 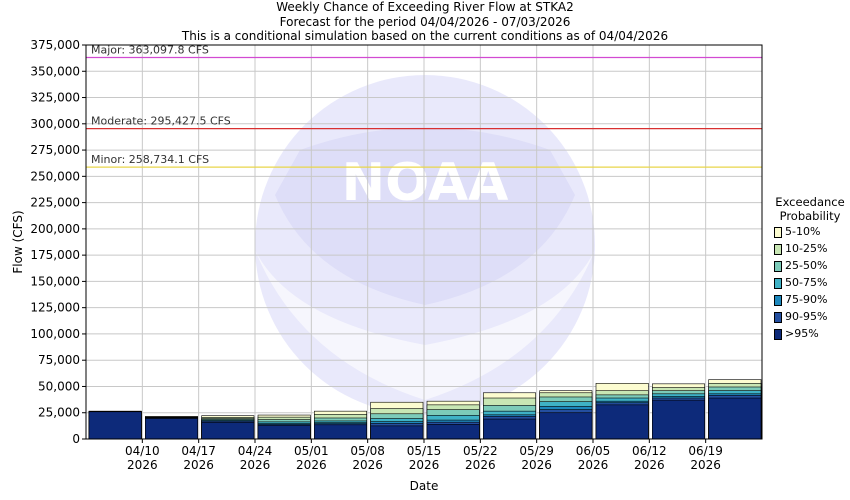 I want to click on y-tick-label: 275,000, so click(x=55, y=150).